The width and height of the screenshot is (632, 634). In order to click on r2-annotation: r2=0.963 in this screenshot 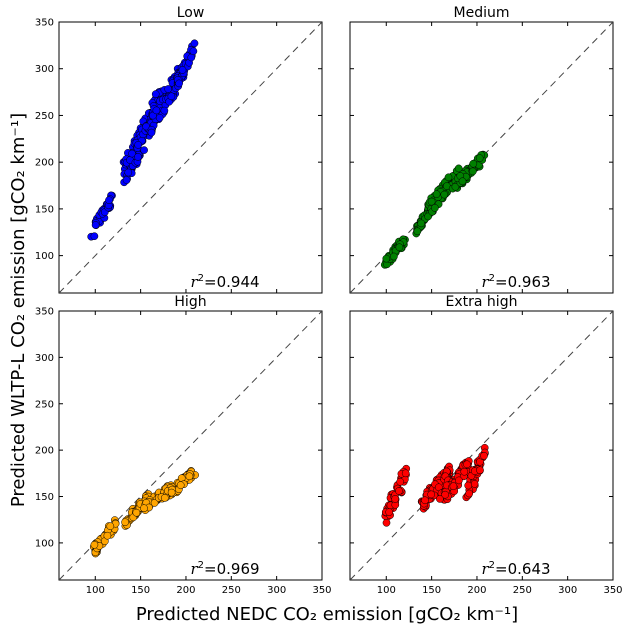, I will do `click(516, 282)`.